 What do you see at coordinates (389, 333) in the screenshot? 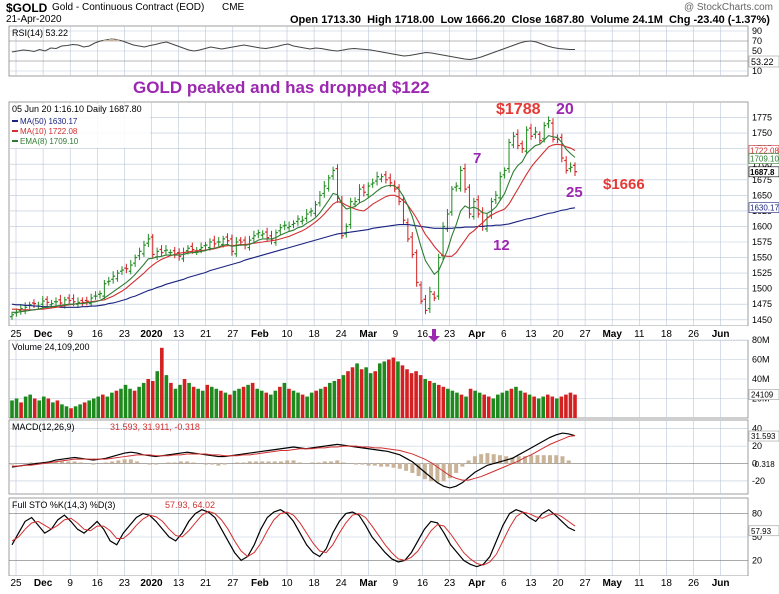
I see `x-axis-strip-top` at bounding box center [389, 333].